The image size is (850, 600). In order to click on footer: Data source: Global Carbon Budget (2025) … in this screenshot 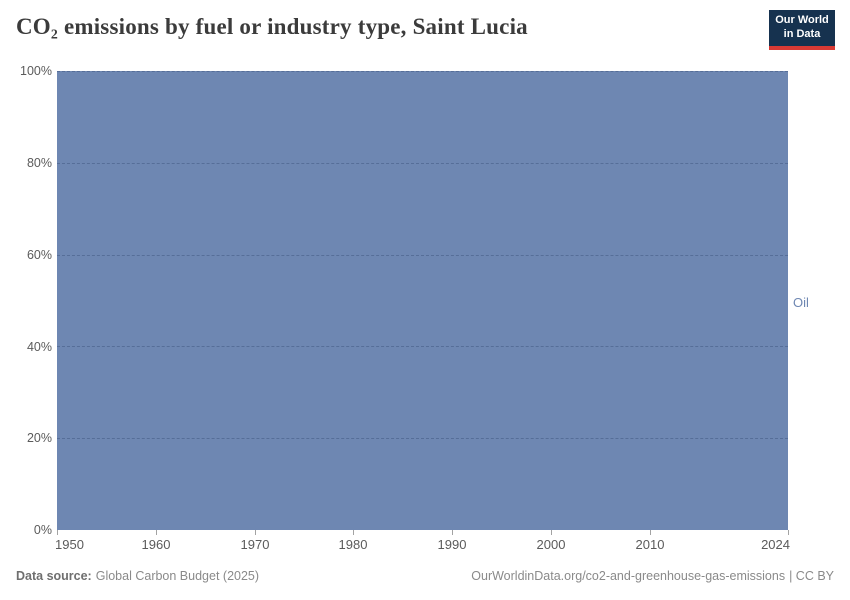, I will do `click(425, 576)`.